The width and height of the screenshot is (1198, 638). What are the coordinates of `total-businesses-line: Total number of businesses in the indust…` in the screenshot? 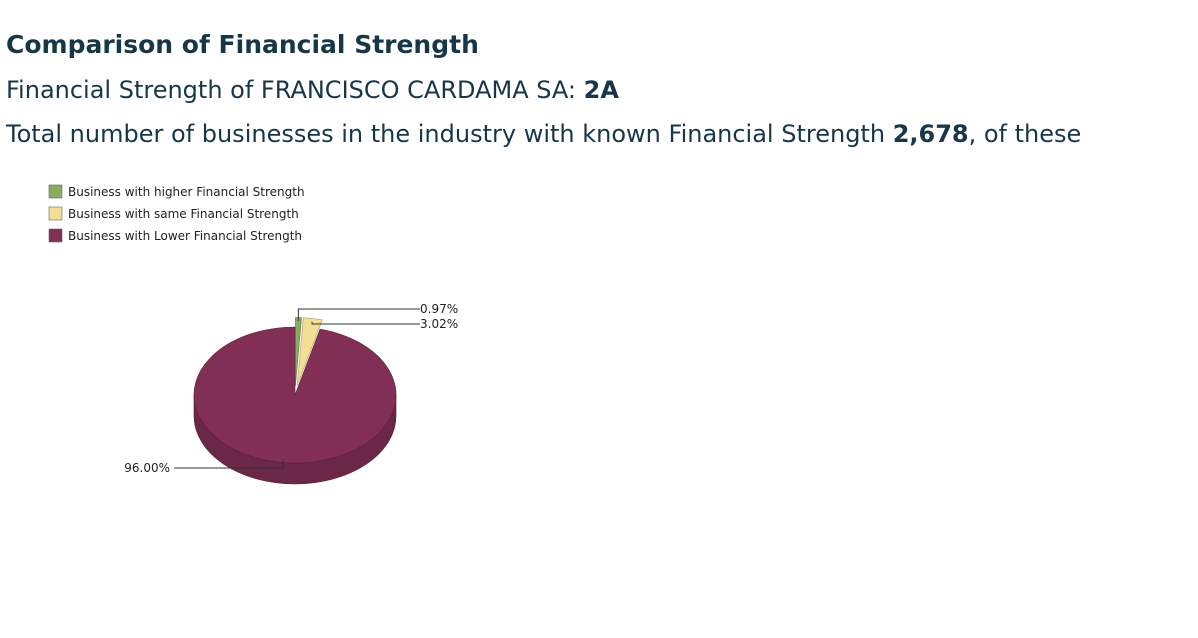 It's located at (543, 134).